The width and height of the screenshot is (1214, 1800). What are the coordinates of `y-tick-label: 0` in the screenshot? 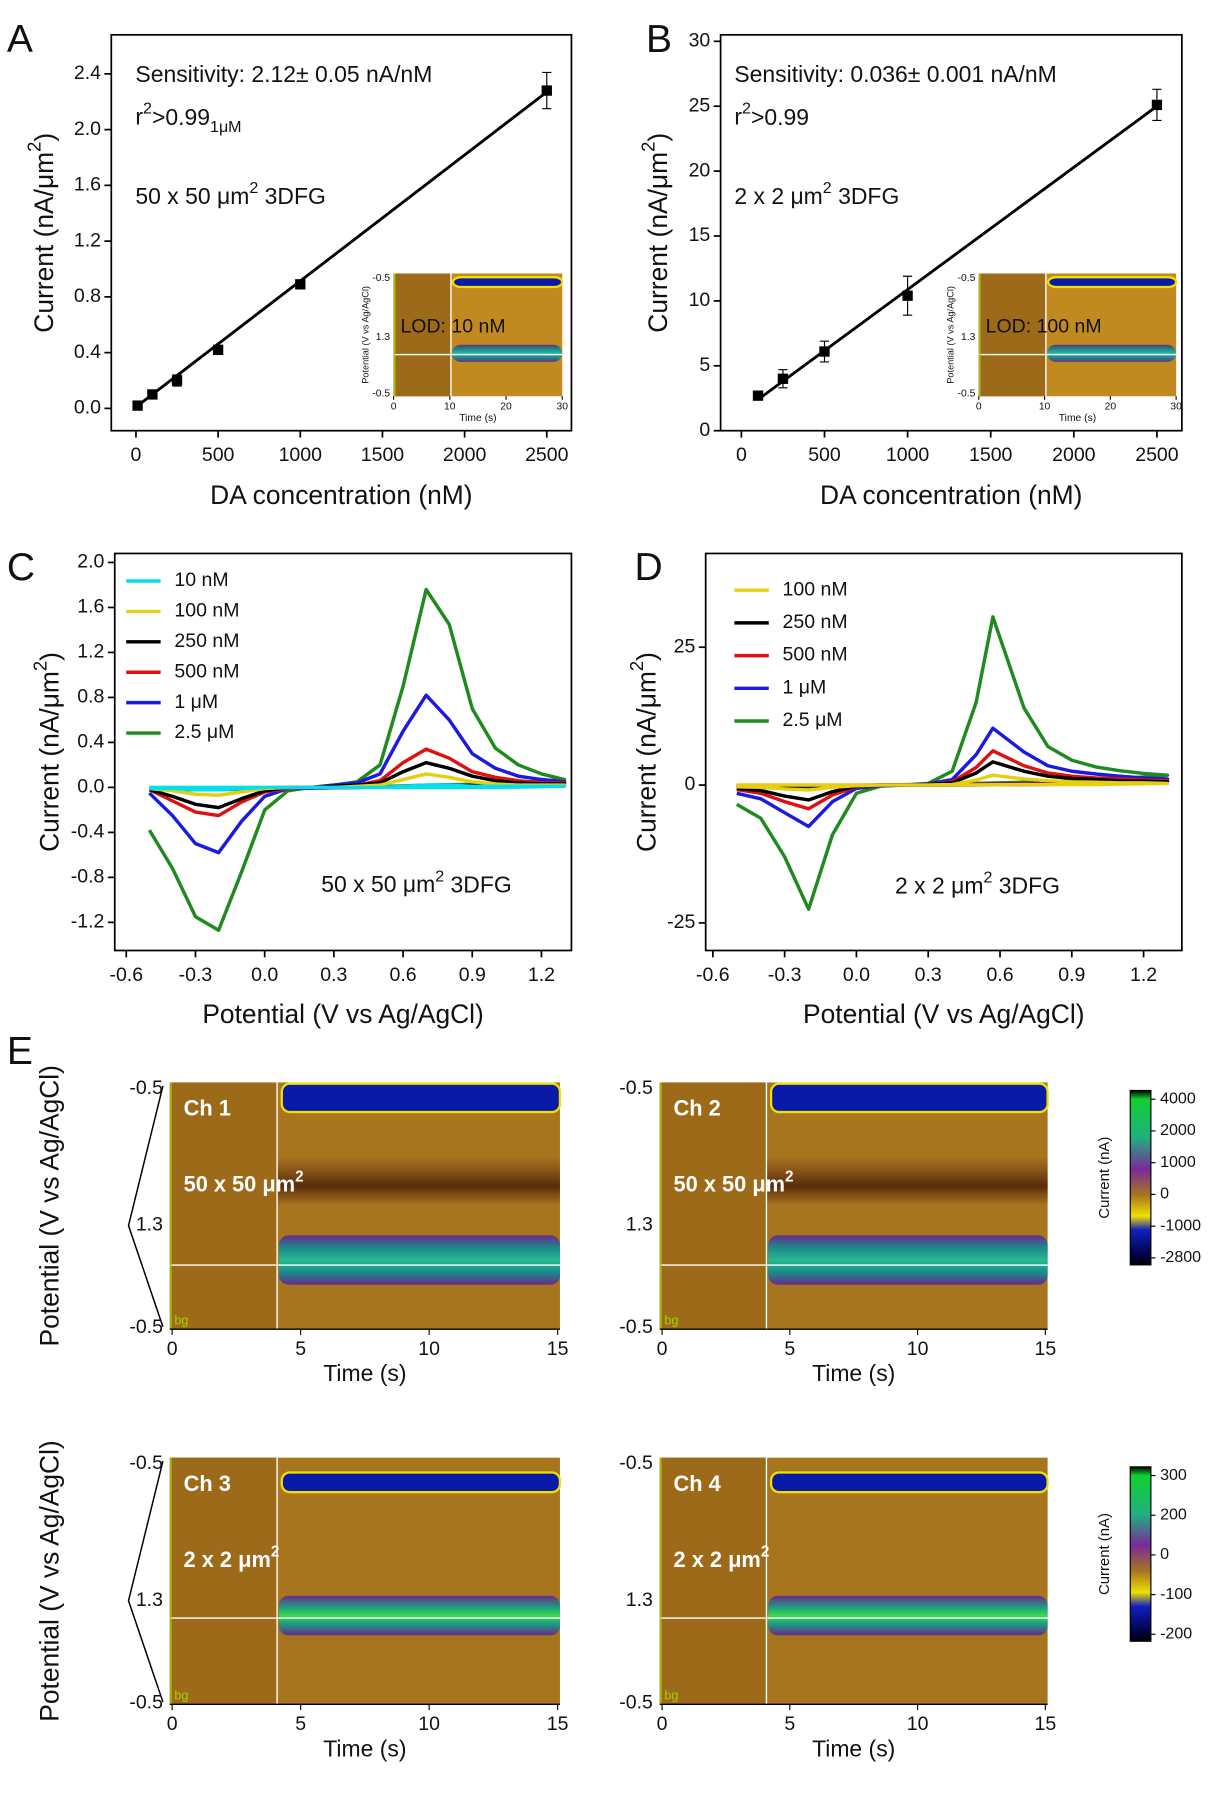 It's located at (689, 784).